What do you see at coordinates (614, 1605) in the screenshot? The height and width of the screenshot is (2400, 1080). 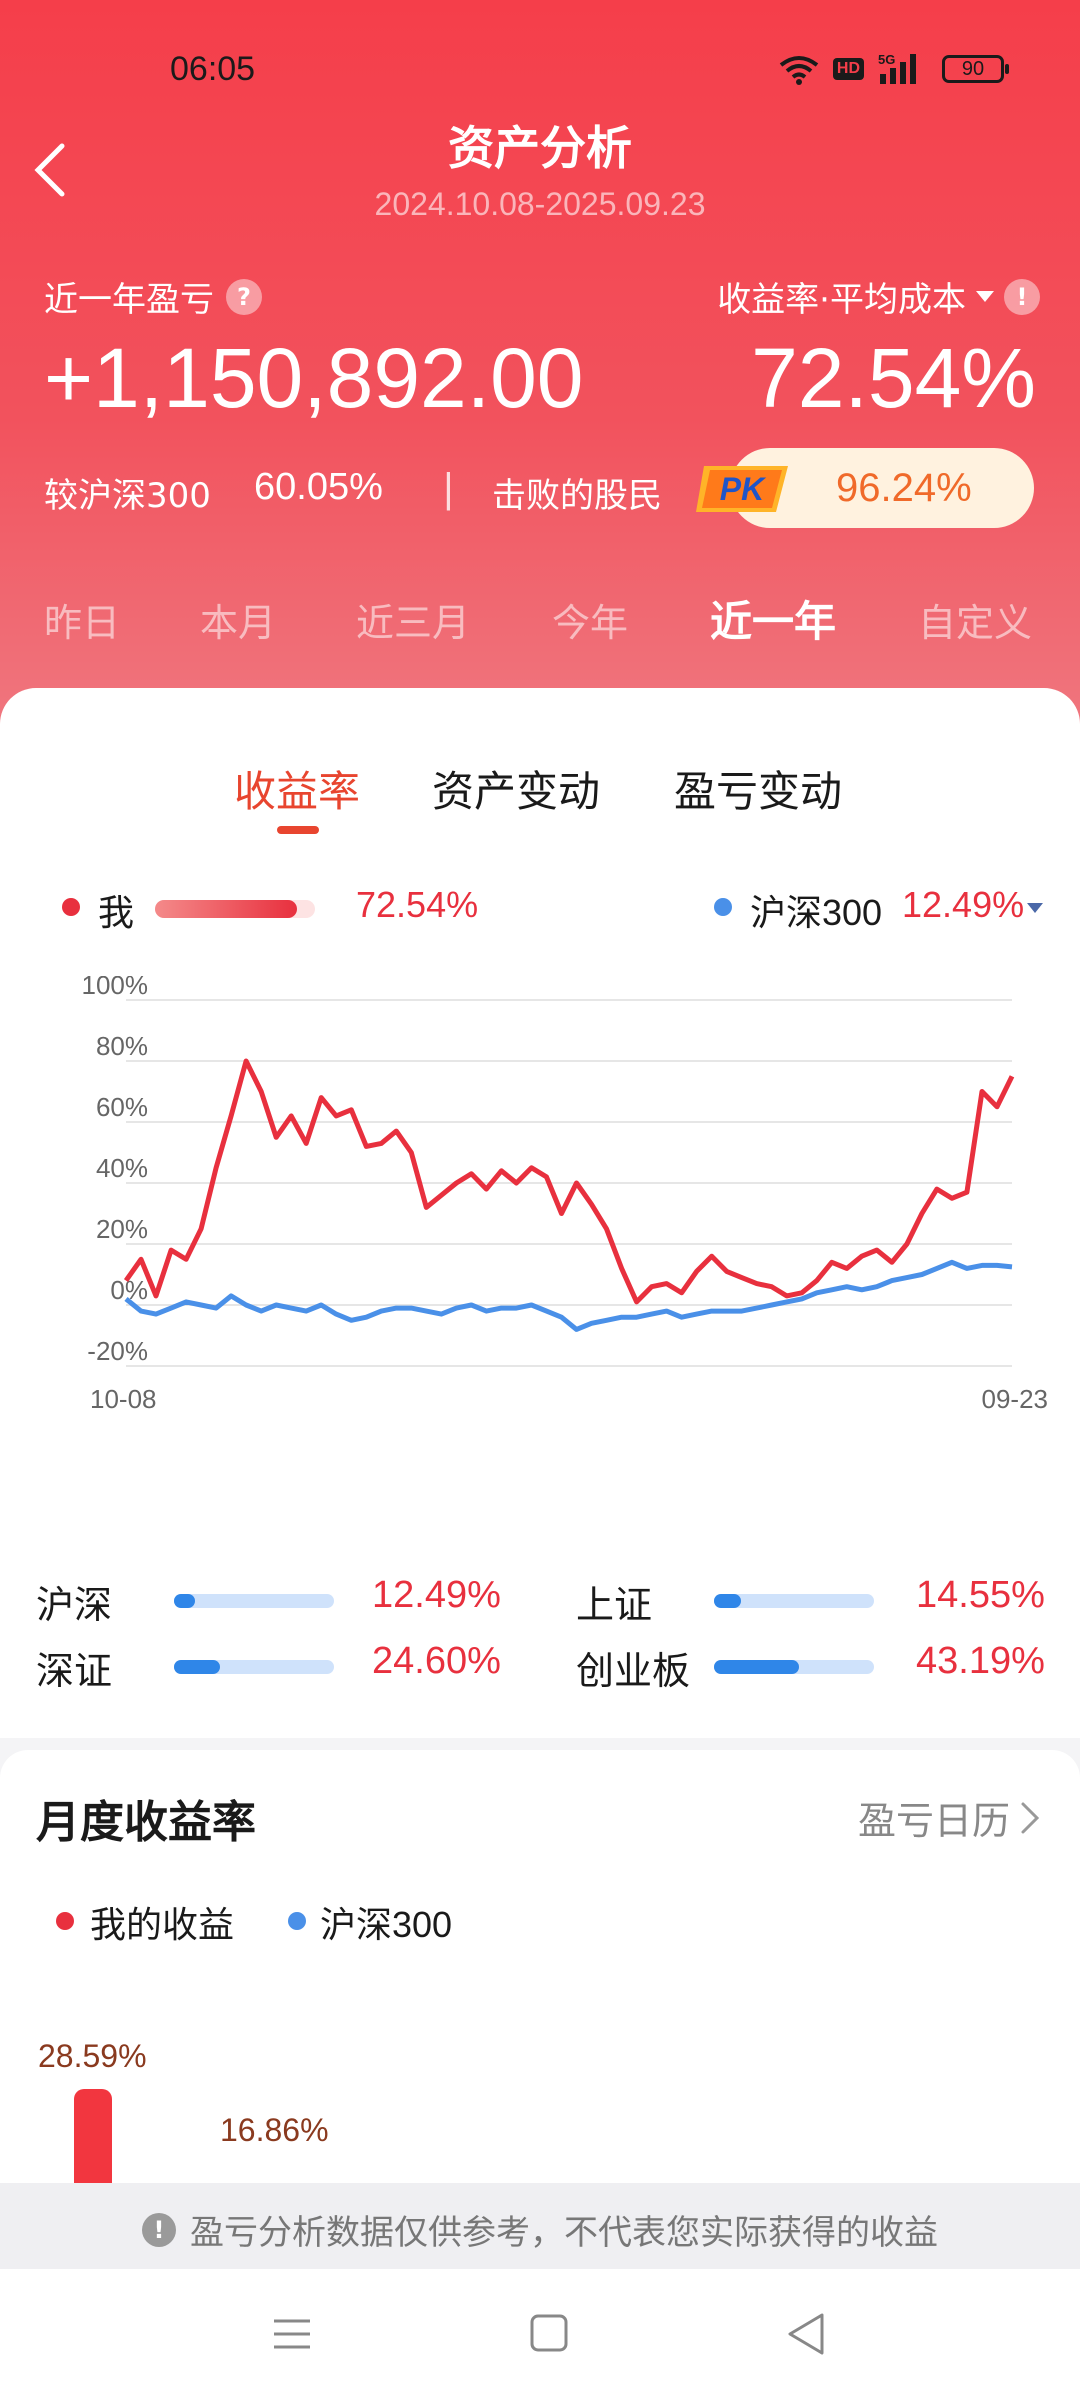 I see `index-name: 上证` at bounding box center [614, 1605].